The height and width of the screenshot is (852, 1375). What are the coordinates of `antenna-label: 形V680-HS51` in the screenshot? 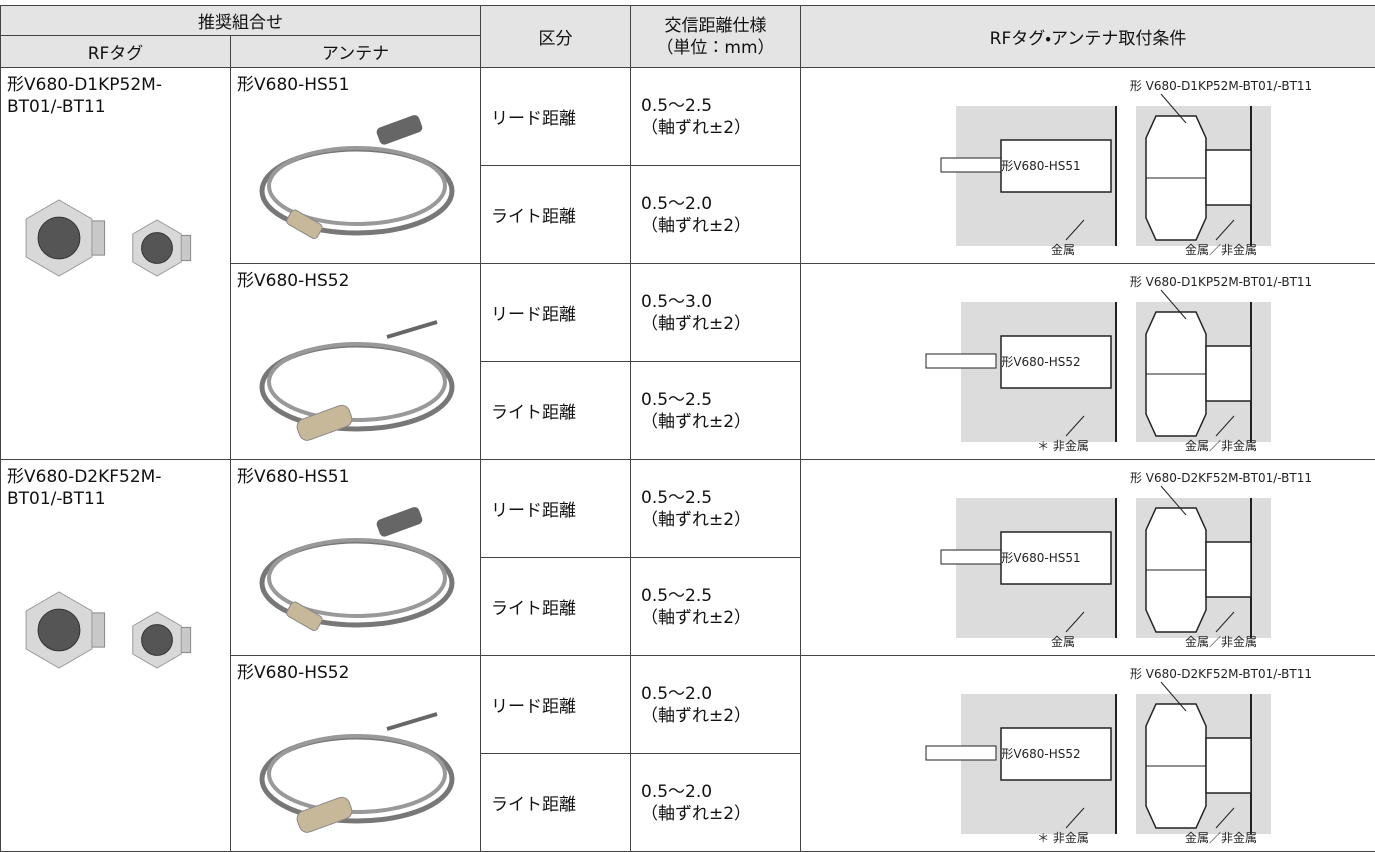 It's located at (1040, 558).